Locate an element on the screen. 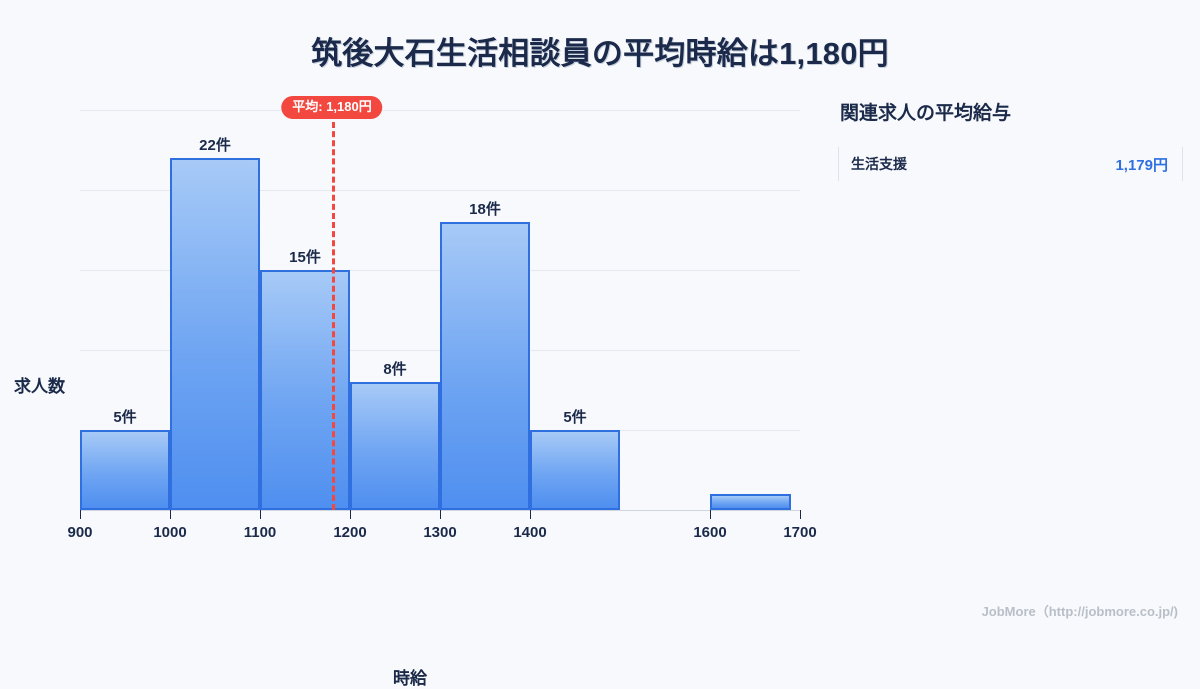 The image size is (1200, 689). related-salary-panel: 関連求人の平均給与 生活支援 1,179円 is located at coordinates (1010, 139).